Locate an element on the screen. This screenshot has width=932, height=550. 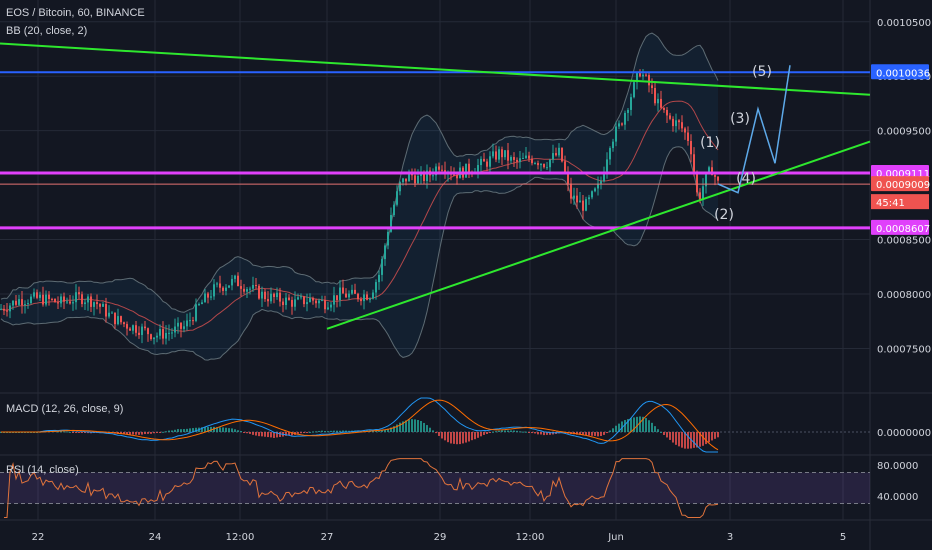
price-tag-label: 0.0010036 is located at coordinates (903, 73).